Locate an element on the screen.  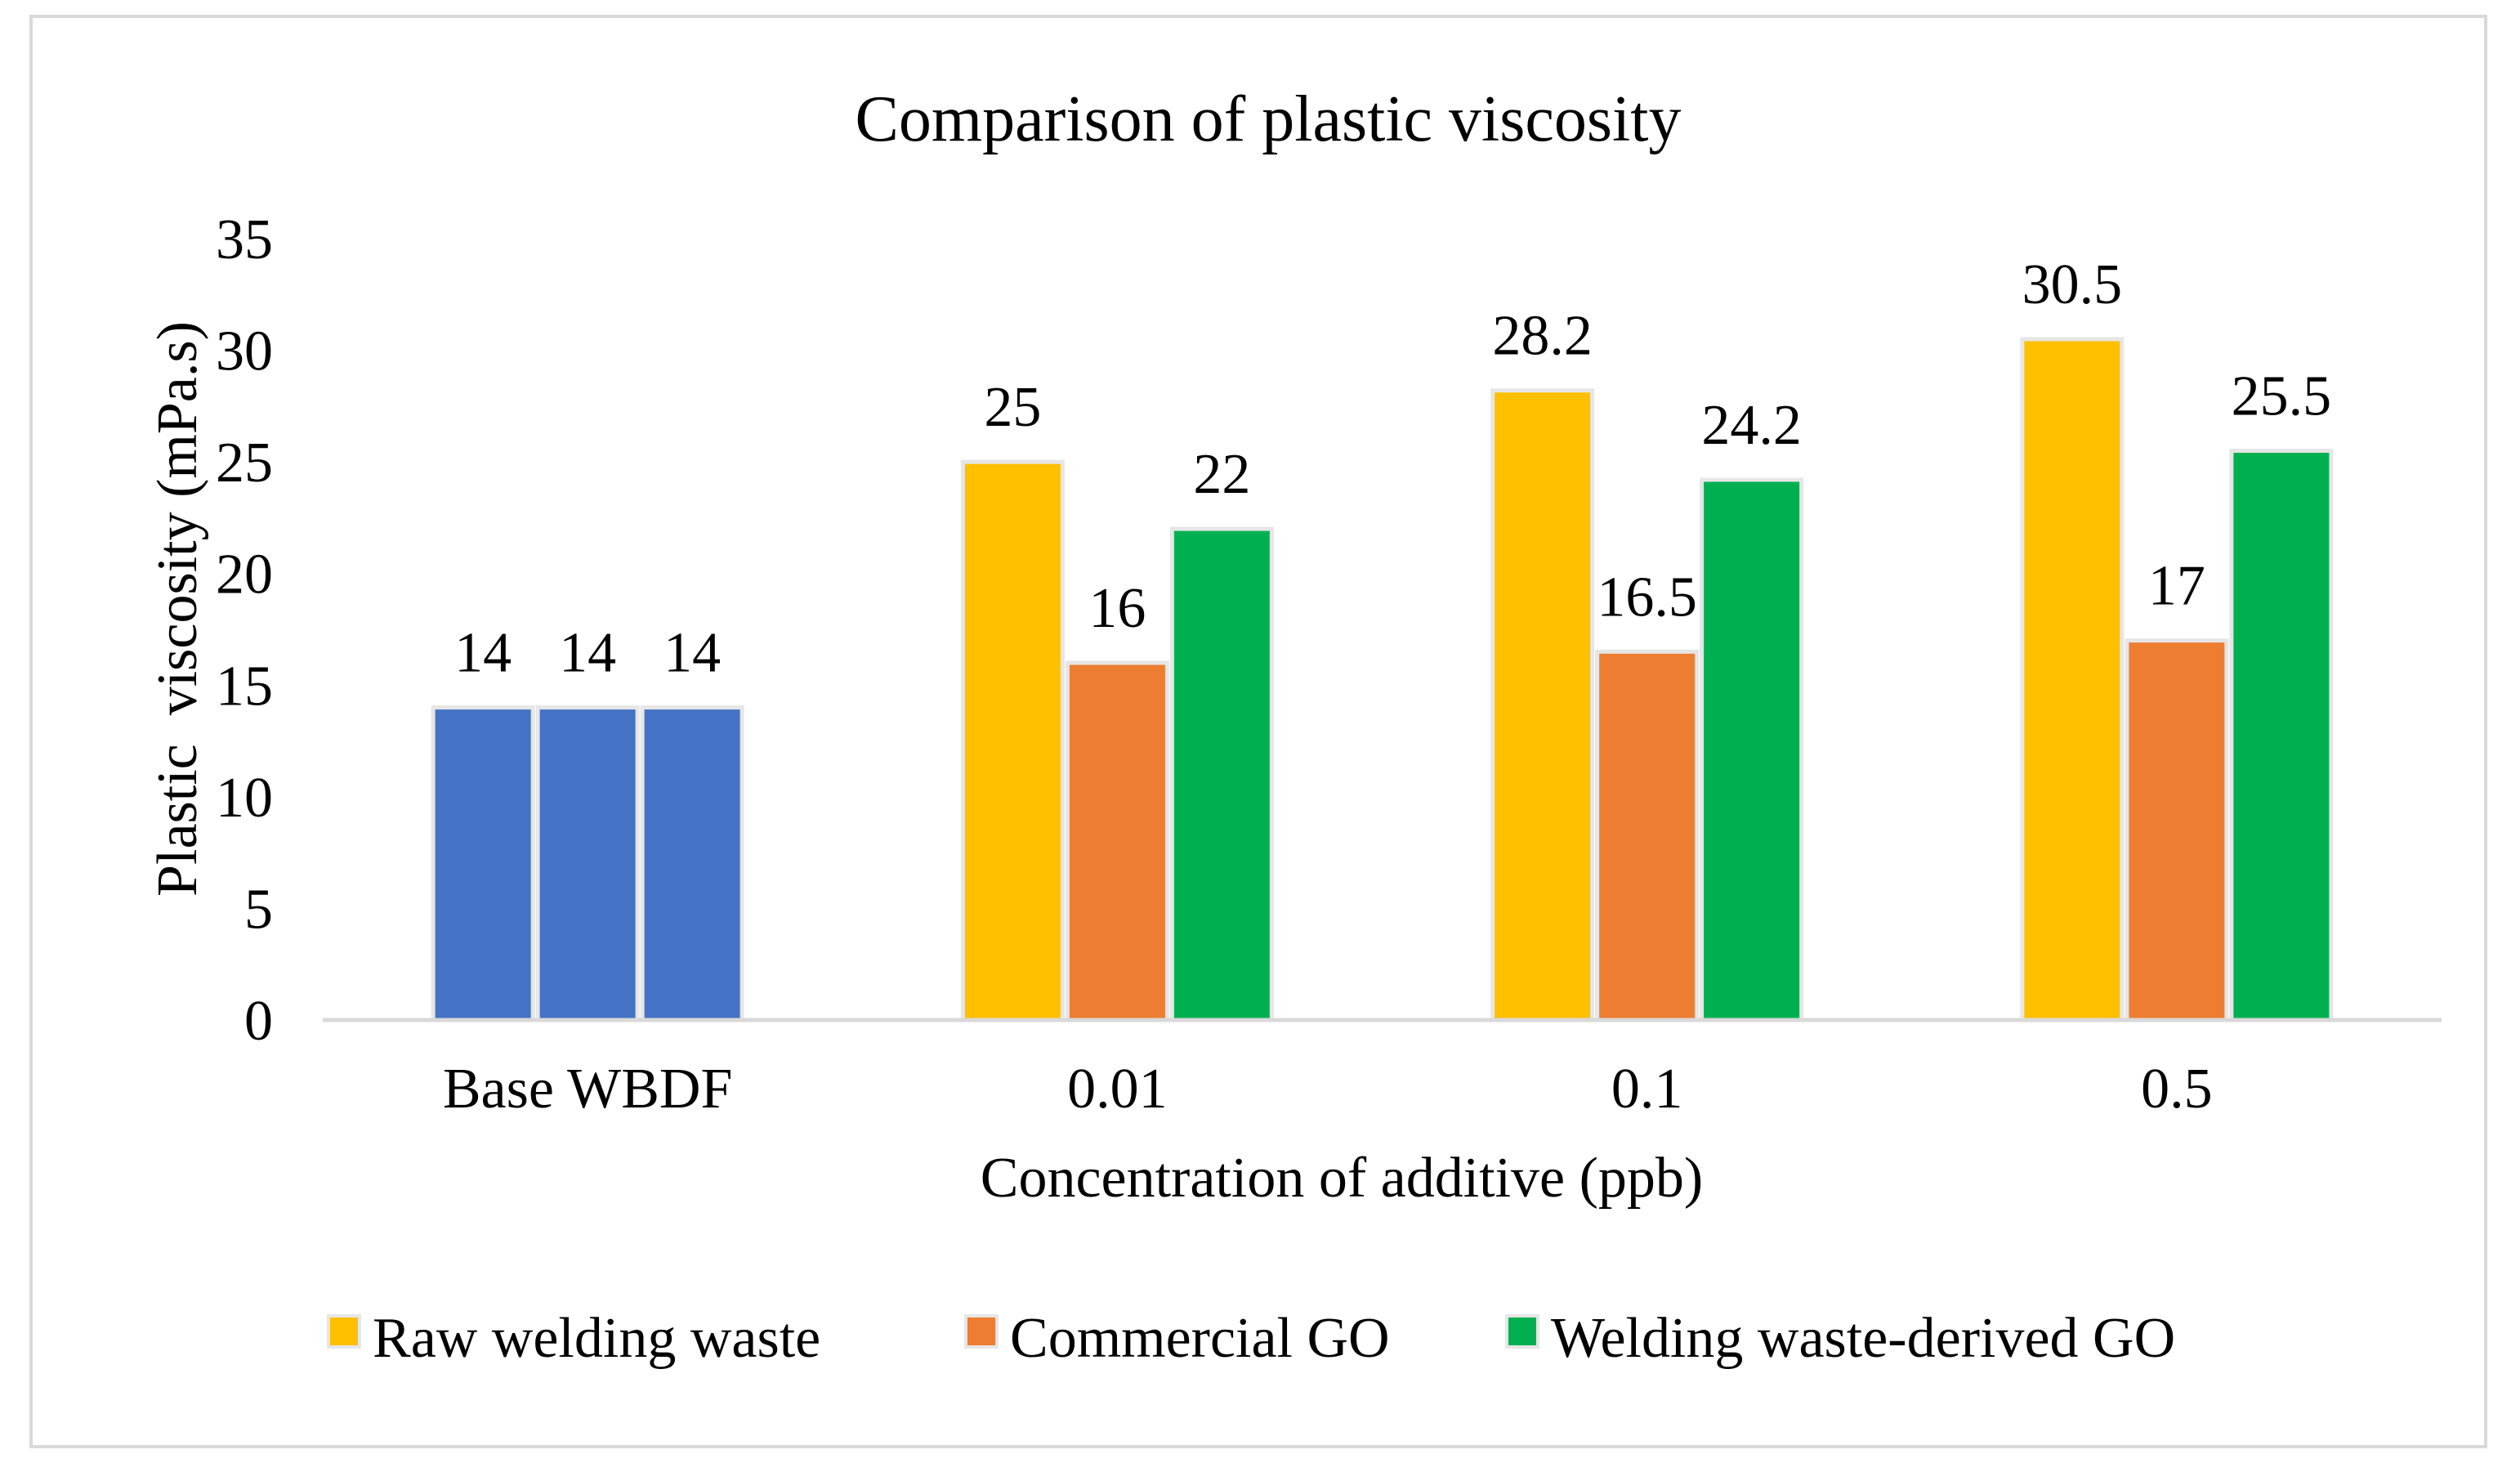
x-tick-label-base-wbdf: Base WBDF is located at coordinates (588, 1089).